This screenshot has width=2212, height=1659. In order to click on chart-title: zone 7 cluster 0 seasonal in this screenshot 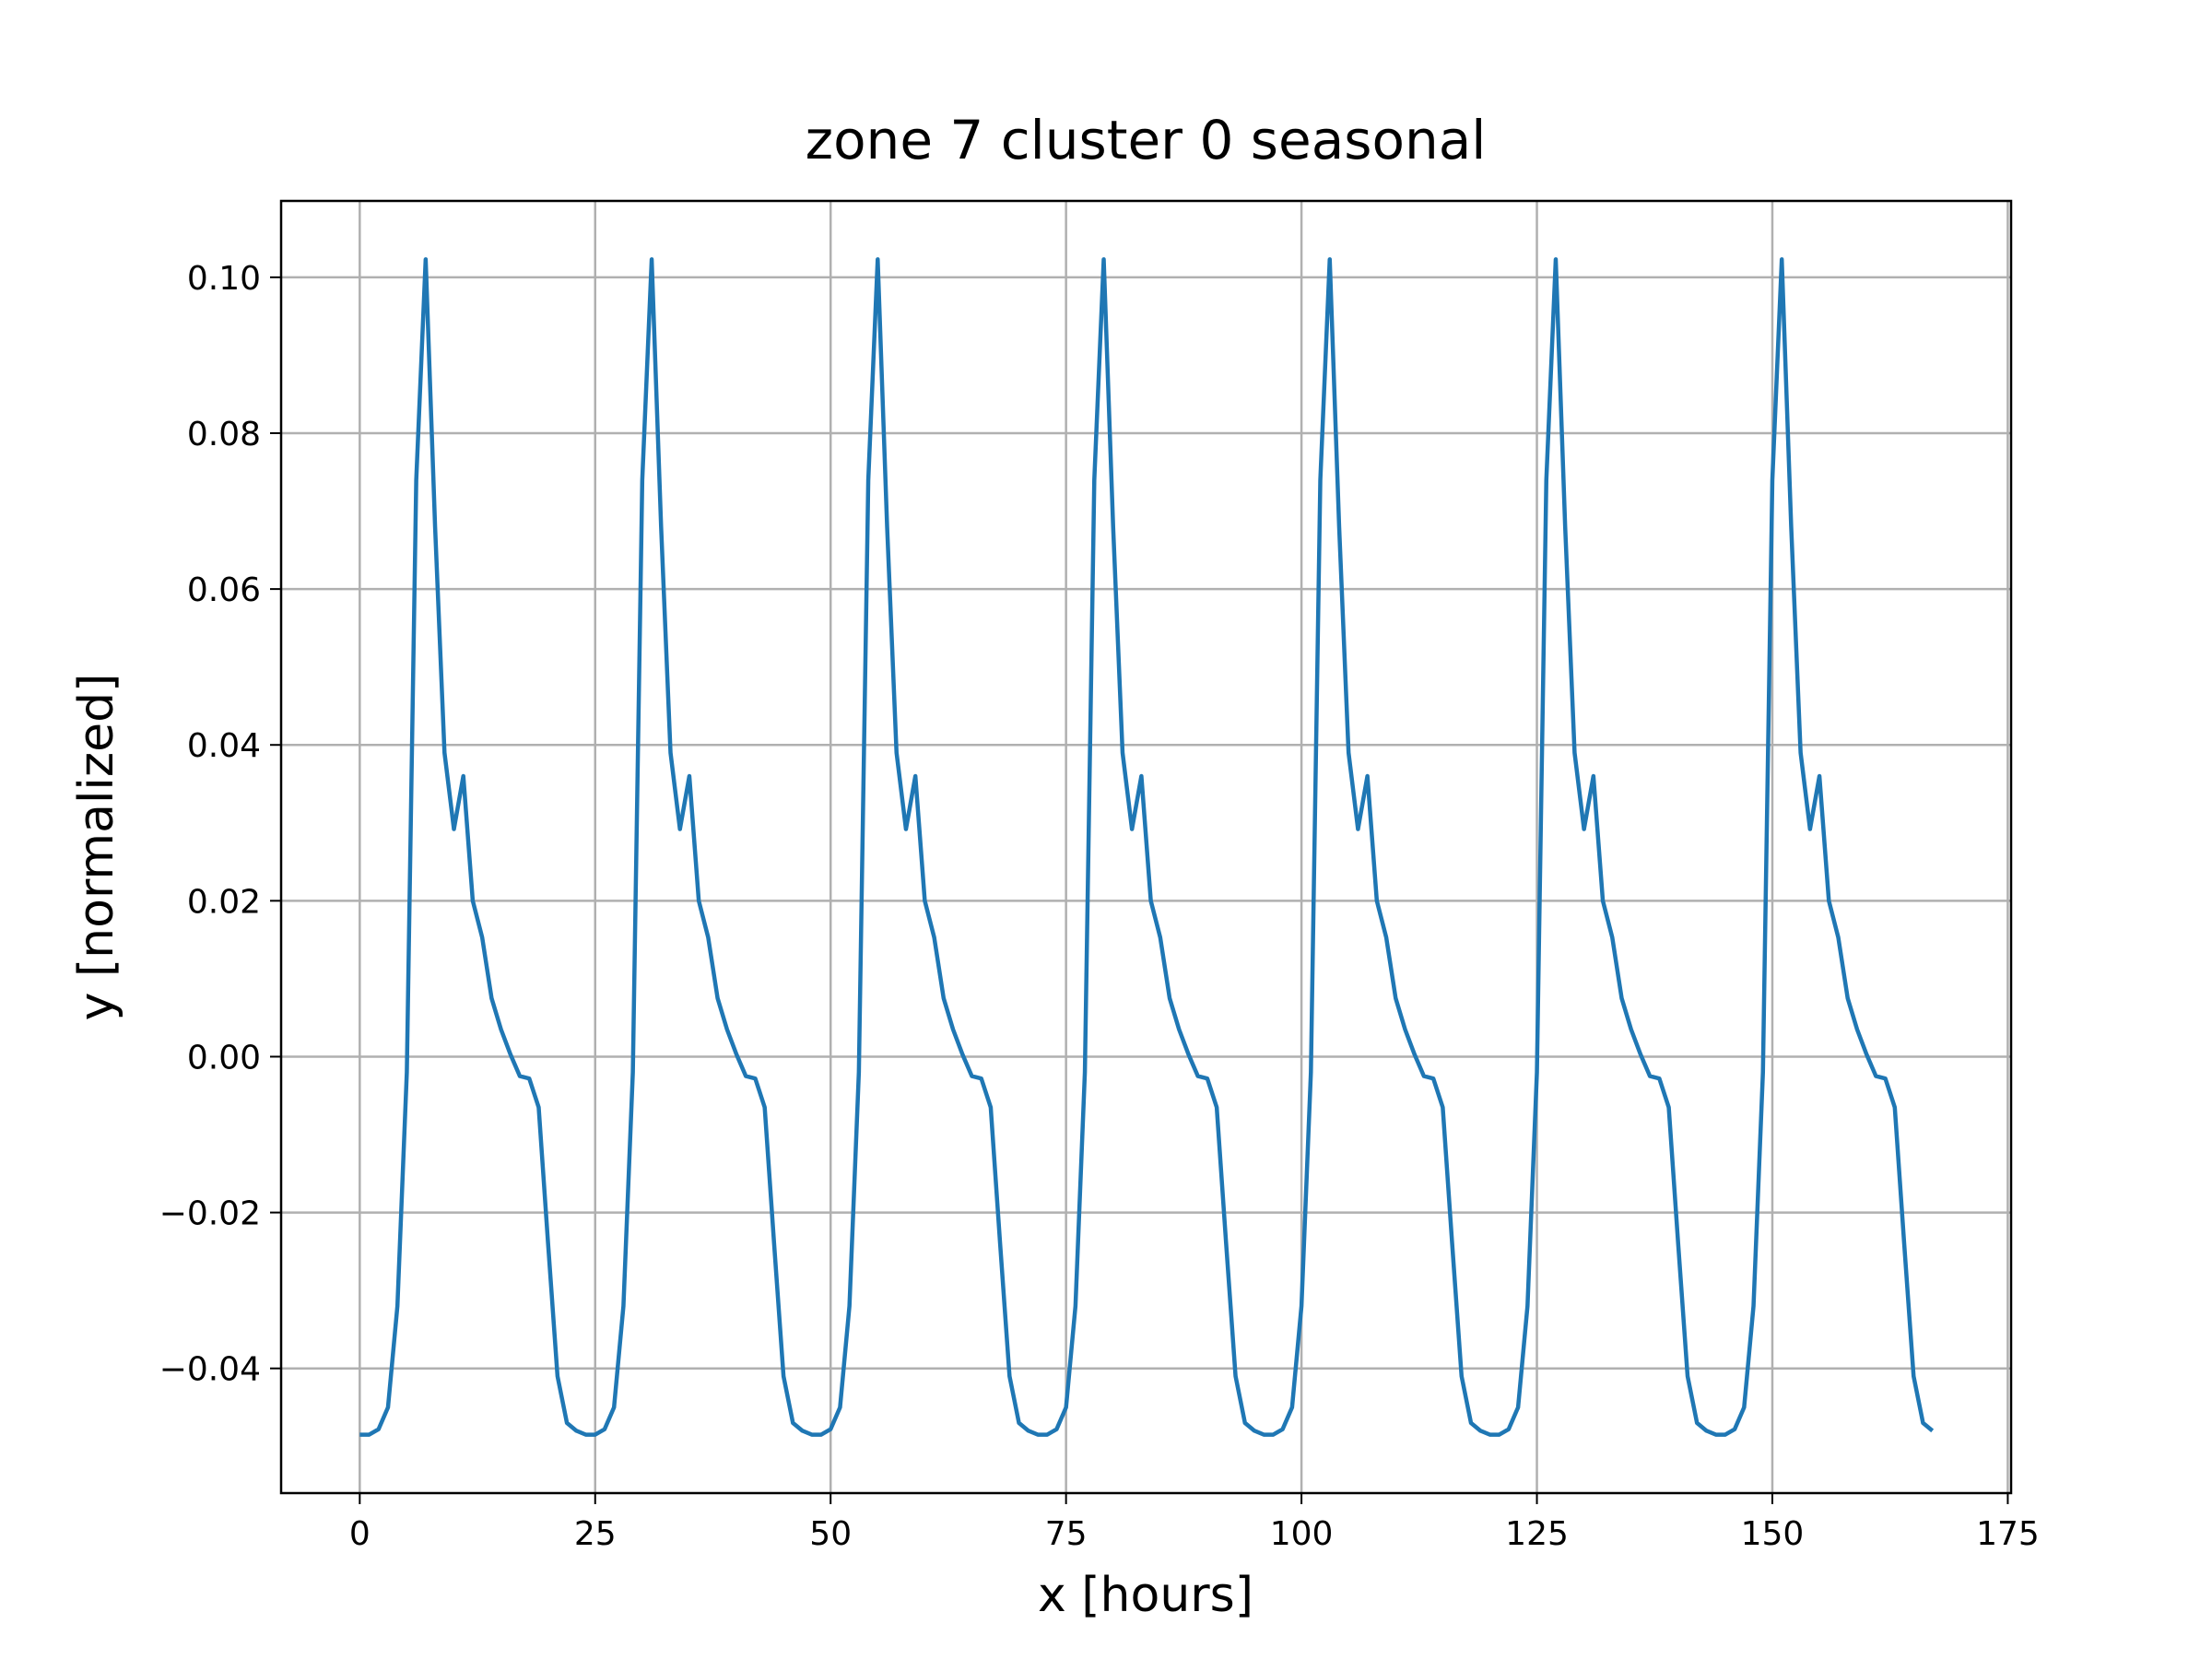, I will do `click(1146, 140)`.